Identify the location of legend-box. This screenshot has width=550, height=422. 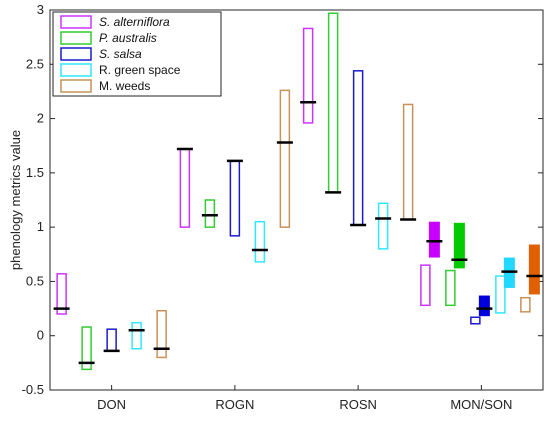
(137, 54).